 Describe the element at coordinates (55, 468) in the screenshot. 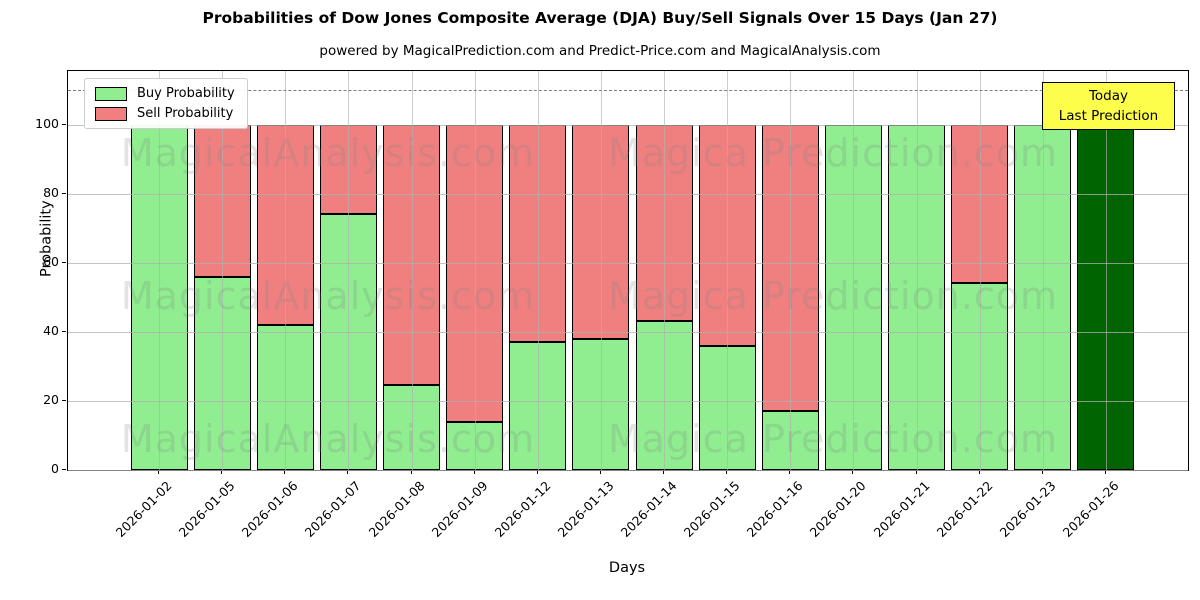

I see `y-tick-label: 0` at that location.